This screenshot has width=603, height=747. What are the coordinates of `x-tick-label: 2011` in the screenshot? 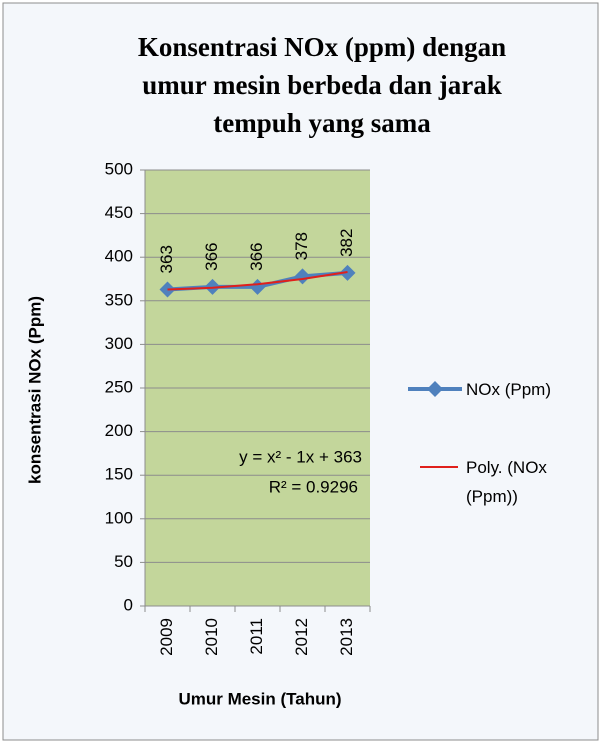 It's located at (256, 636).